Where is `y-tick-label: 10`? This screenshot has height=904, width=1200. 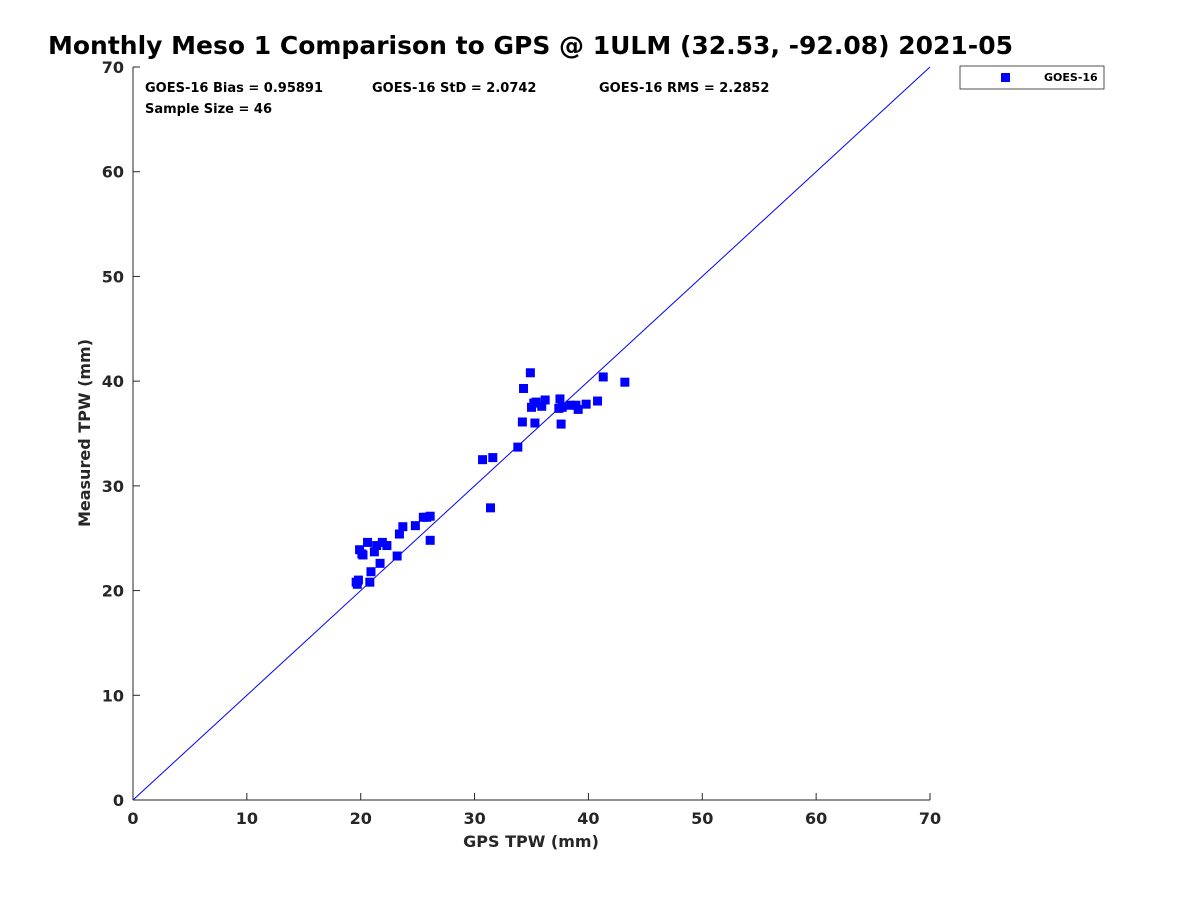 y-tick-label: 10 is located at coordinates (113, 695).